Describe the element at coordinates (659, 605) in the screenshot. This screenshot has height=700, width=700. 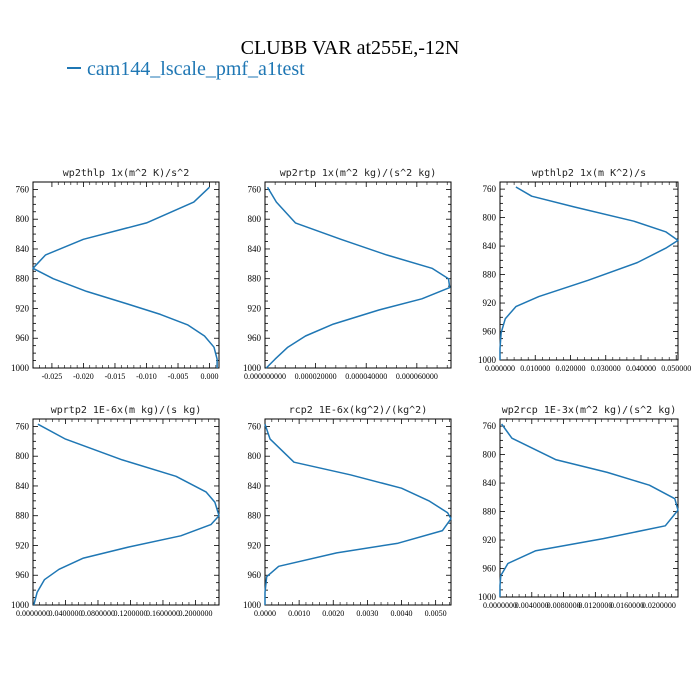
I see `x-tick-label: 0.0200000` at that location.